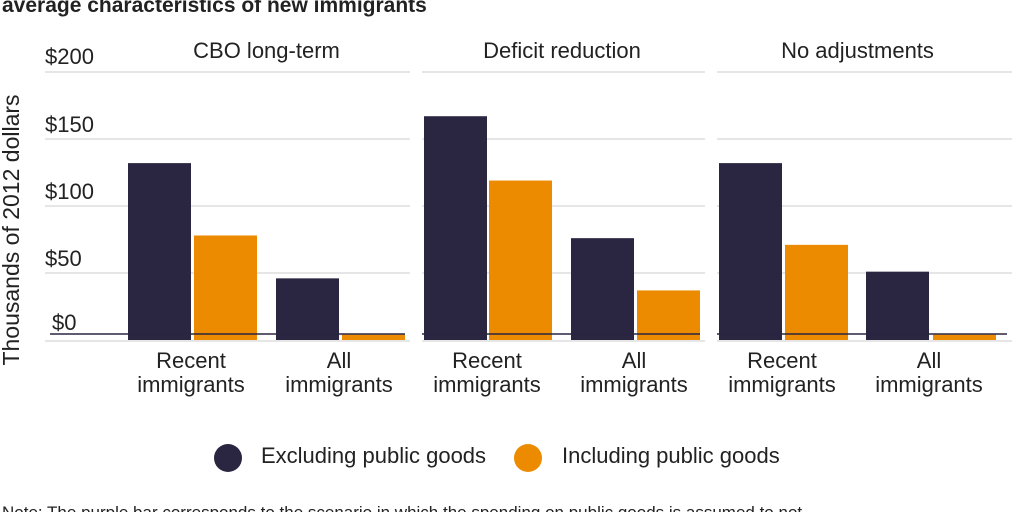  Describe the element at coordinates (528, 458) in the screenshot. I see `legend-swatch-including` at that location.